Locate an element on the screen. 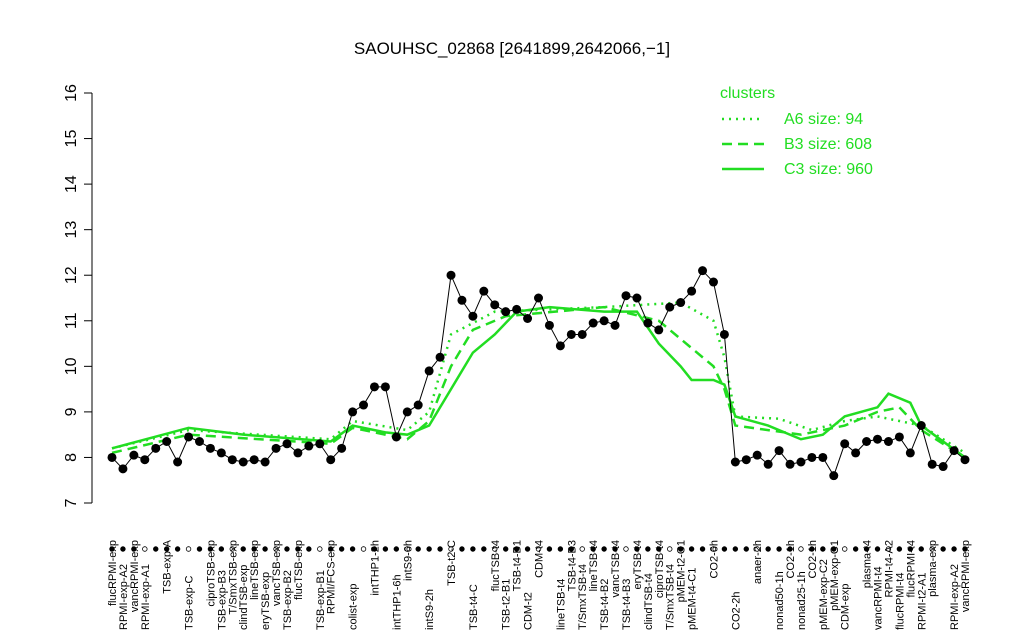 The height and width of the screenshot is (640, 1024). y-tick-label: 7 is located at coordinates (71, 502).